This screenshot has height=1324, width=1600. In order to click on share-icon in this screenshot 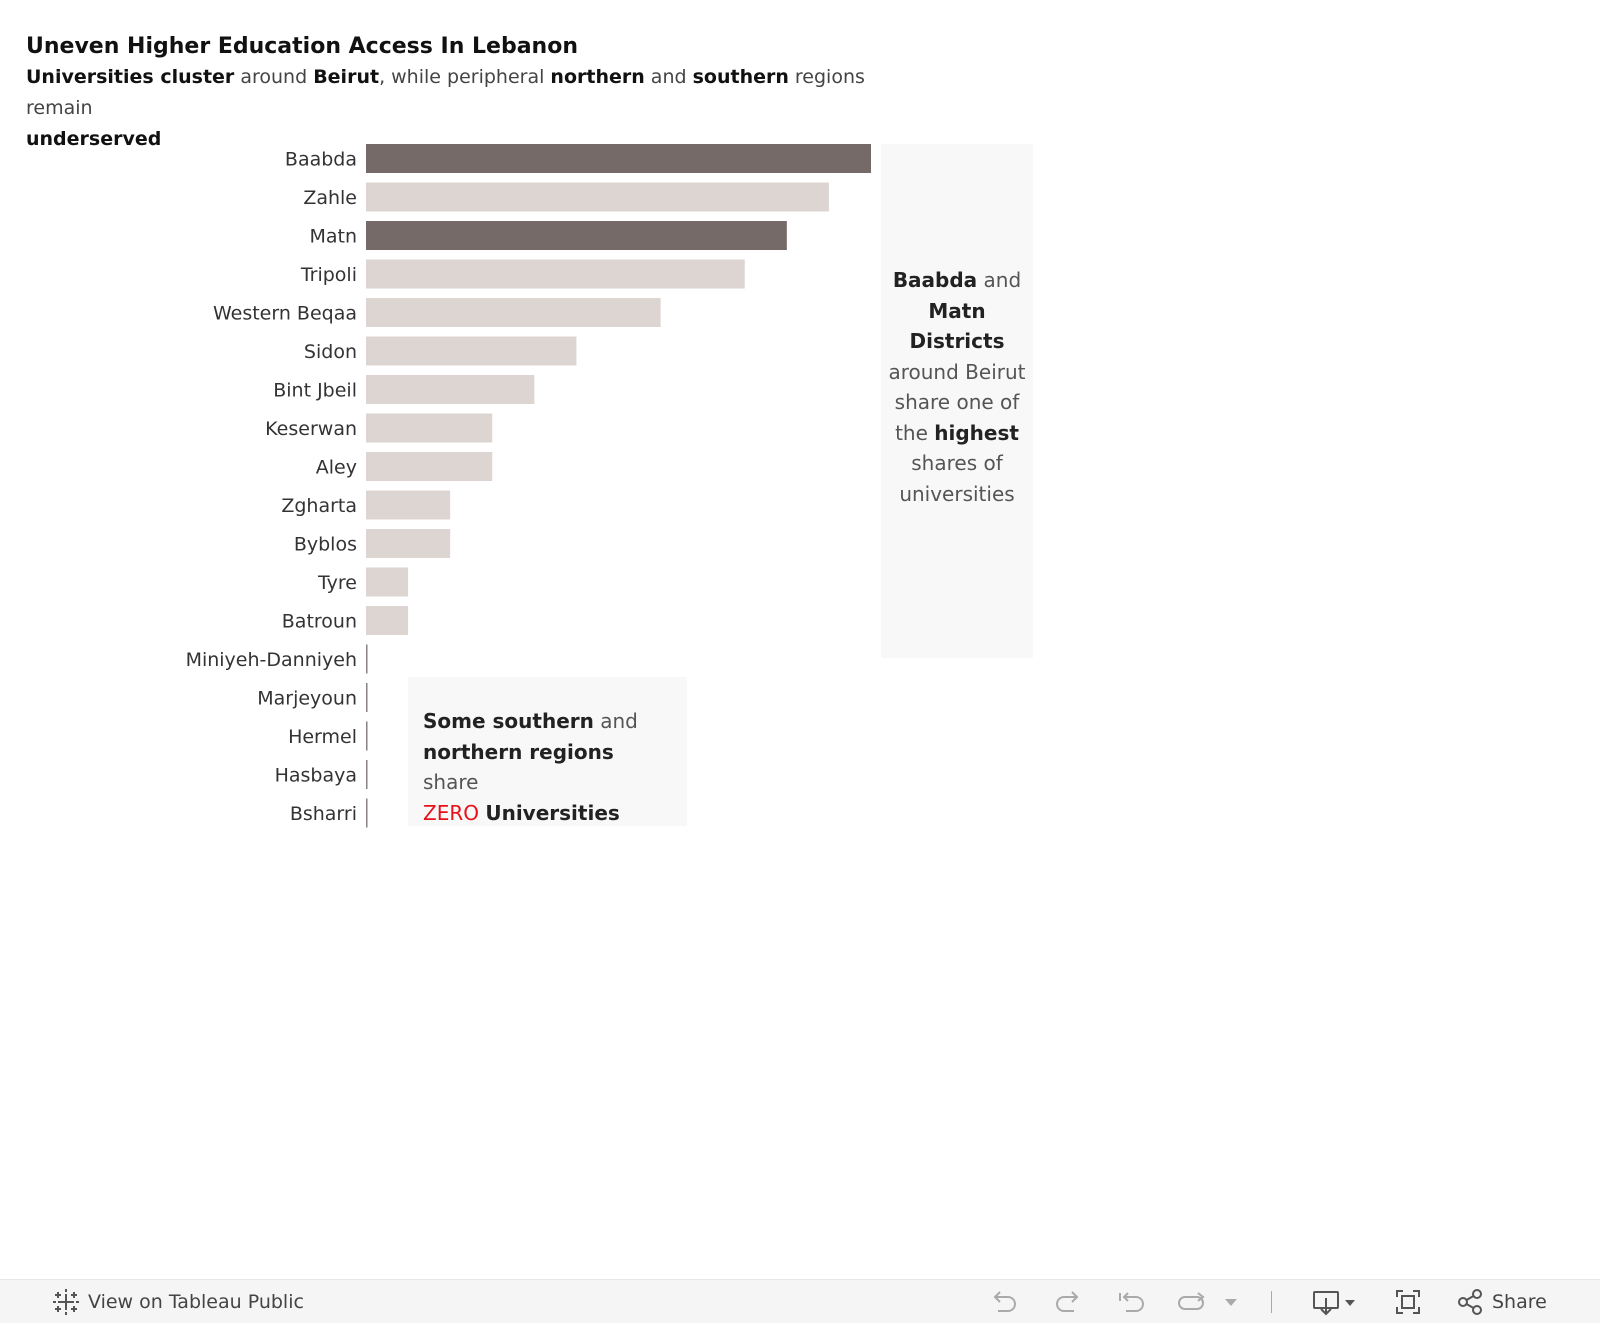, I will do `click(1470, 1302)`.